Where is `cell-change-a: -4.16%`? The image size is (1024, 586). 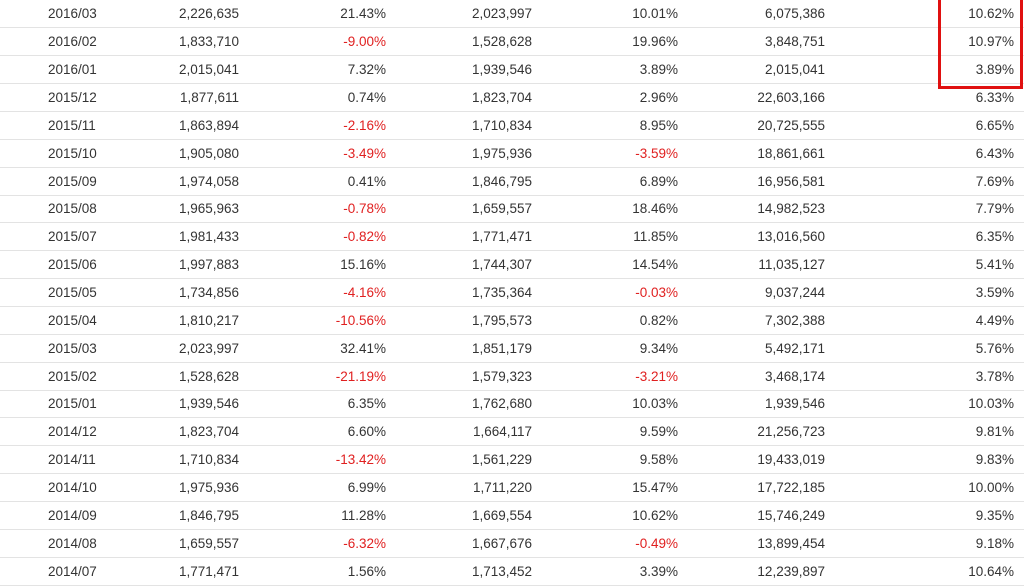
cell-change-a: -4.16% is located at coordinates (322, 292).